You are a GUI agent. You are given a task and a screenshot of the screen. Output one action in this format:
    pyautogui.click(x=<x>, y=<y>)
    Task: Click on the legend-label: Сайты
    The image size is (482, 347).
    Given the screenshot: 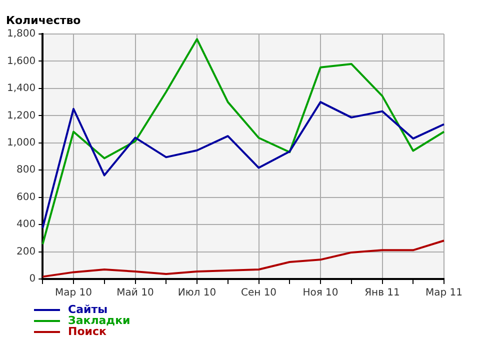 What is the action you would take?
    pyautogui.click(x=88, y=309)
    